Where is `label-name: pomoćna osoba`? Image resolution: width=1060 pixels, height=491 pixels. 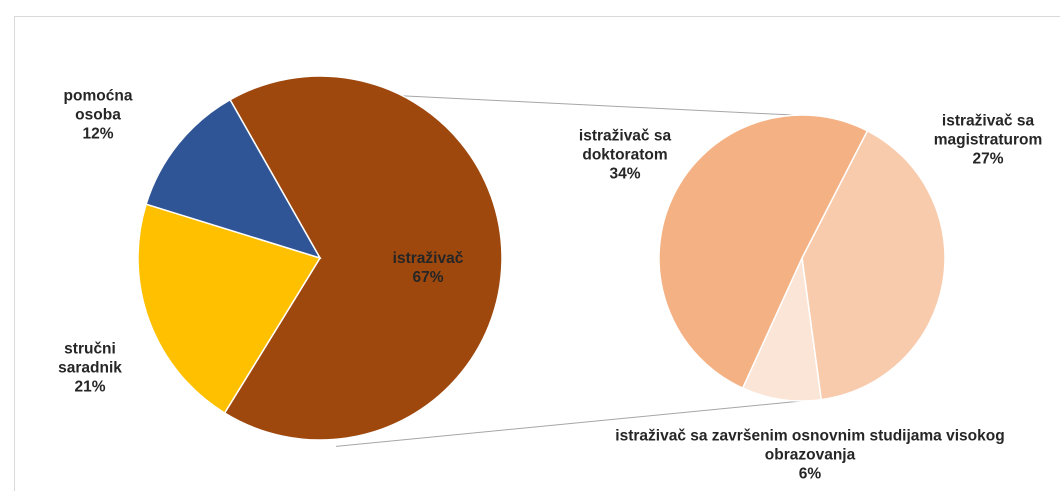
label-name: pomoćna osoba is located at coordinates (98, 105).